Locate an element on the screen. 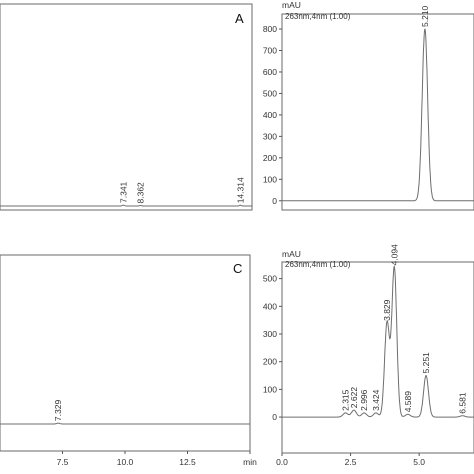 The image size is (474, 474). peak-label: 7.329 is located at coordinates (58, 411).